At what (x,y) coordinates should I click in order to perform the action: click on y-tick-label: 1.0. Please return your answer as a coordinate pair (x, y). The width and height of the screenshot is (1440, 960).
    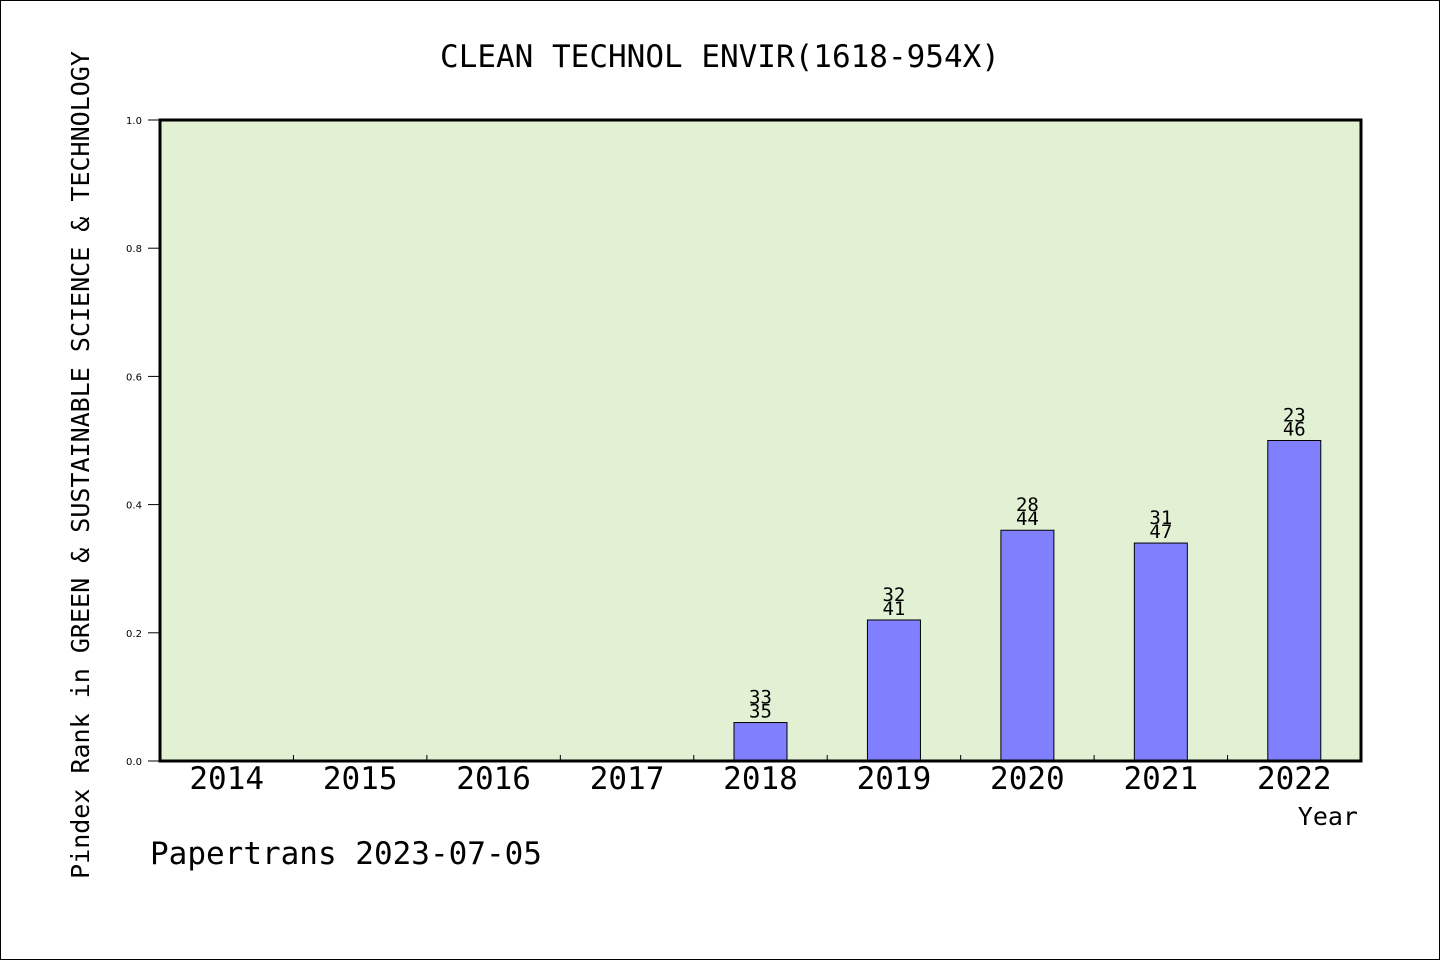
    Looking at the image, I should click on (134, 121).